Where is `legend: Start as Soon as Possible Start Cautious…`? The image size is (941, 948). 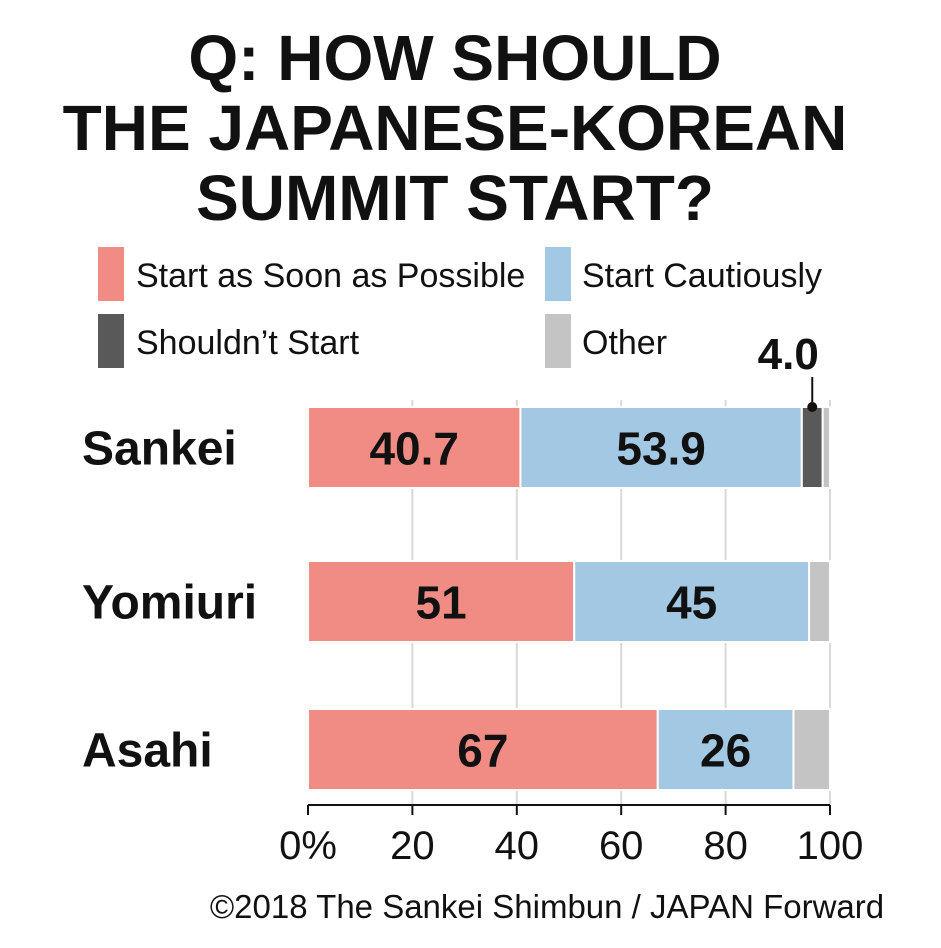 legend: Start as Soon as Possible Start Cautious… is located at coordinates (460, 307).